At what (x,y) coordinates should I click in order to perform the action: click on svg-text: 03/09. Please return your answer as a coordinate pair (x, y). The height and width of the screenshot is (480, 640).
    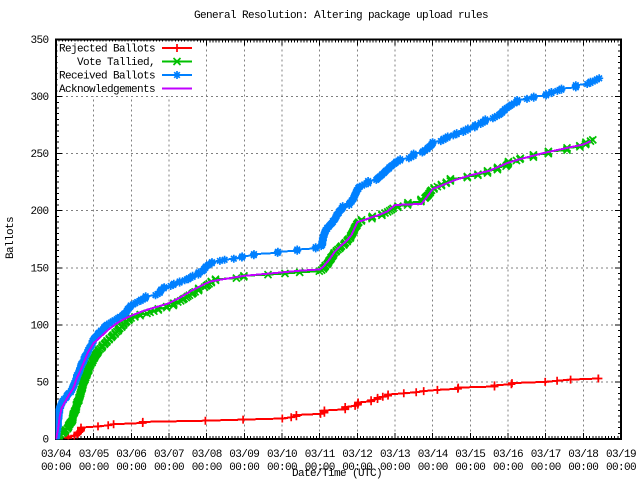
    Looking at the image, I should click on (244, 455).